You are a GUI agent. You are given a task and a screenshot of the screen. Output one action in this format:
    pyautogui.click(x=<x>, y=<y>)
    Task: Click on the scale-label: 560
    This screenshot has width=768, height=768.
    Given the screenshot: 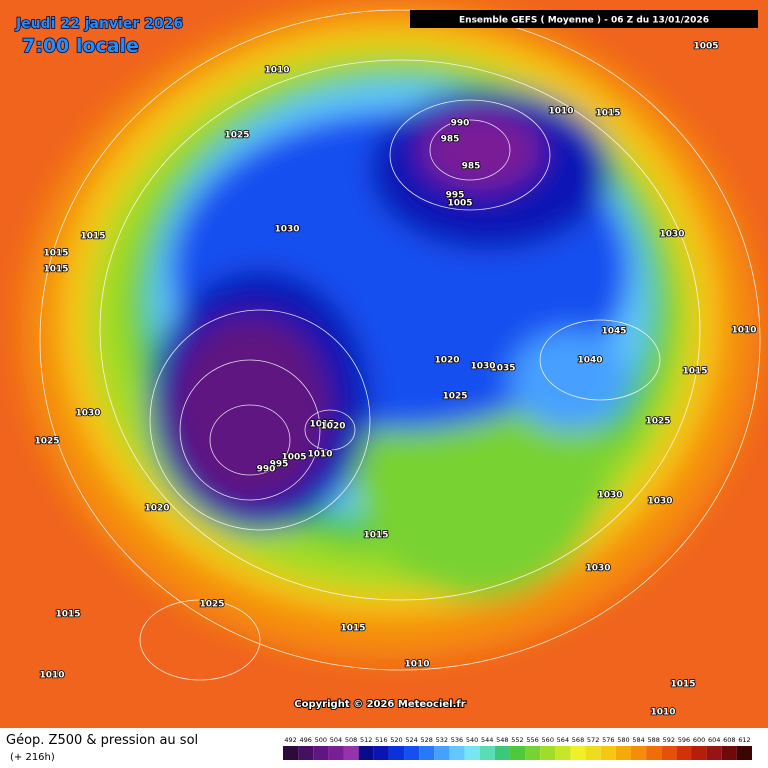 What is the action you would take?
    pyautogui.click(x=548, y=740)
    